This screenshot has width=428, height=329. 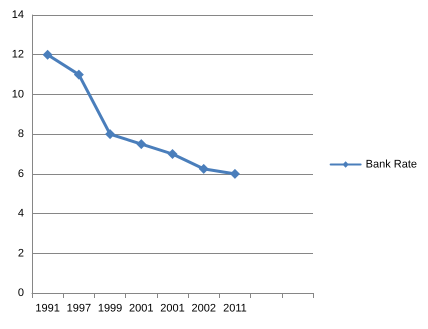 I want to click on y-tick-label: 14, so click(x=18, y=15).